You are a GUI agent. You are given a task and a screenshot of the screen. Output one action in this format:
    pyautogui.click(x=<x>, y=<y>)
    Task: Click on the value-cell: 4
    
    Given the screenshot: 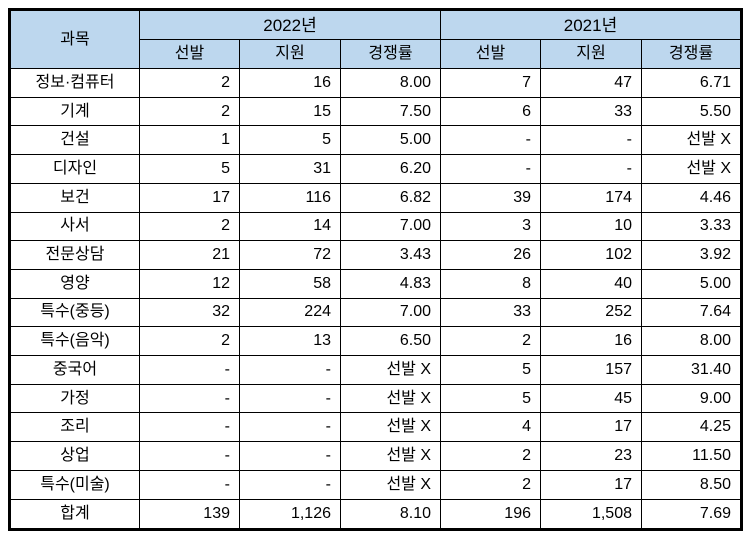 What is the action you would take?
    pyautogui.click(x=490, y=427)
    